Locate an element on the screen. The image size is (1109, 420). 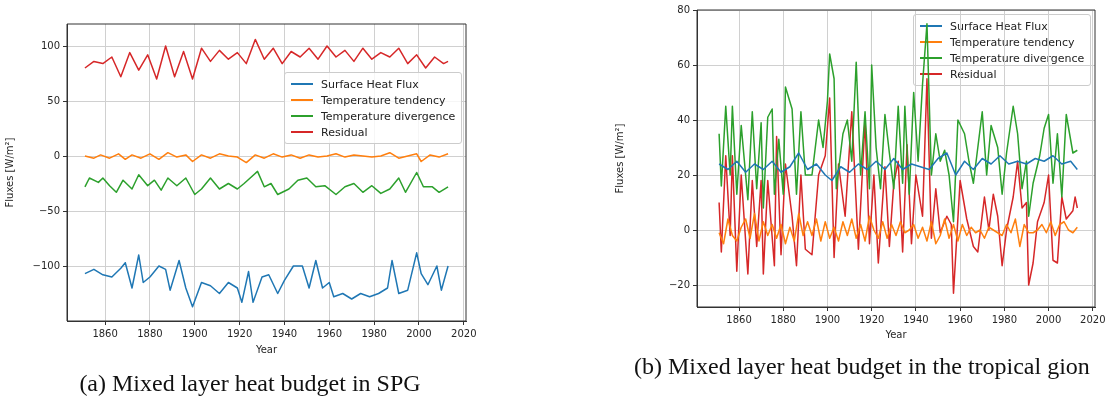
y-tick-label: 80 is located at coordinates (683, 9).